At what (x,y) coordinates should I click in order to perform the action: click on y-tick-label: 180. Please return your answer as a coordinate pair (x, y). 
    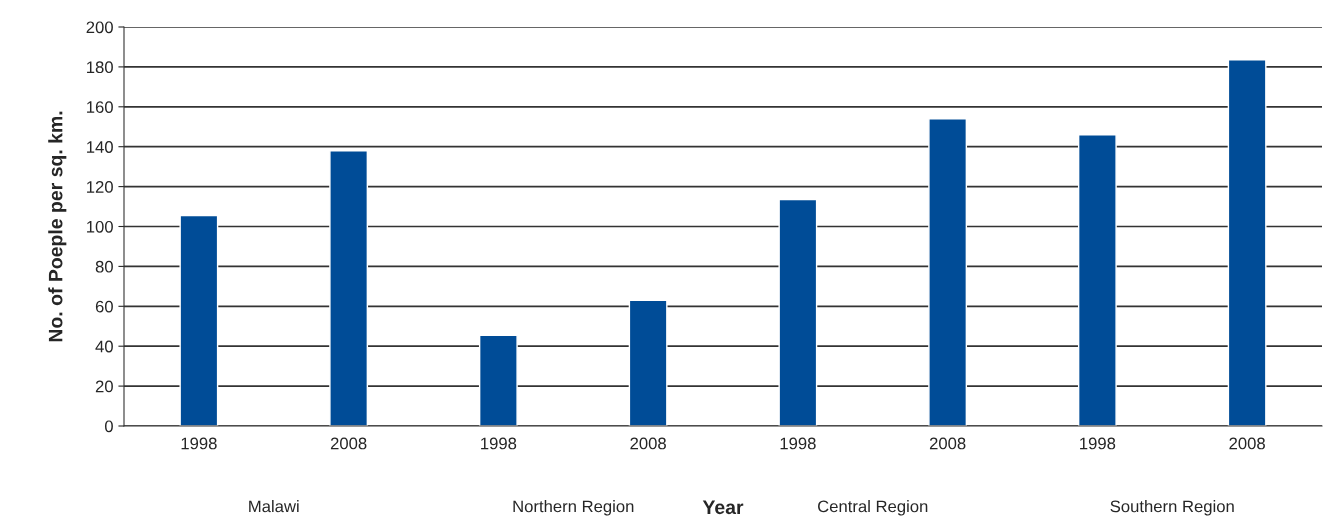
    Looking at the image, I should click on (100, 67).